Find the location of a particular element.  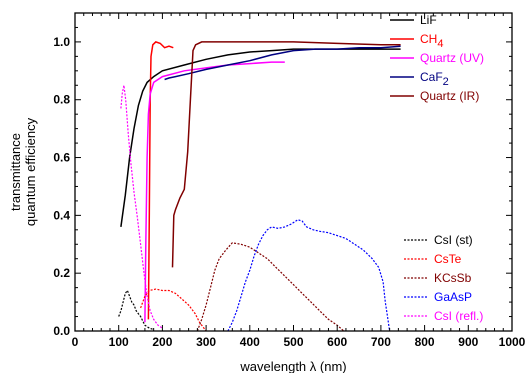

legend-label: KCsSb is located at coordinates (453, 278).